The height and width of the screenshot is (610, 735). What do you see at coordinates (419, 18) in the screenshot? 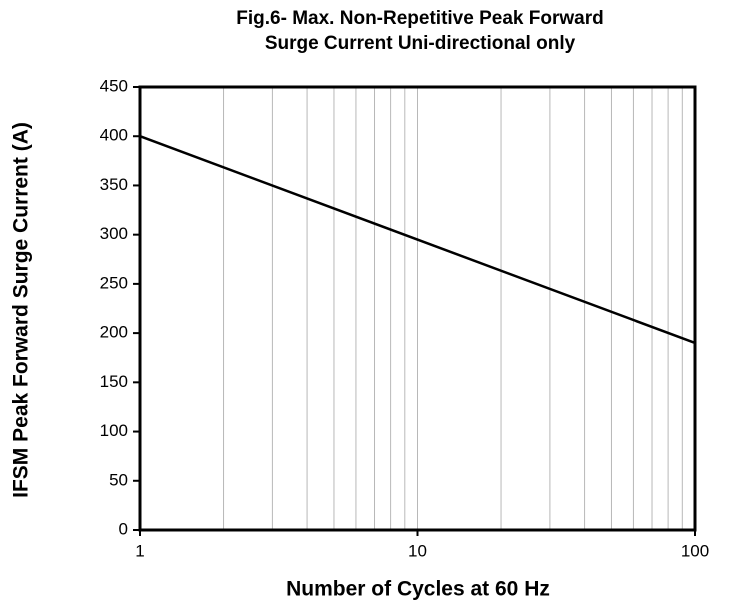
I see `chart-title: Fig.6- Max. Non-Repetitive Peak Forward` at bounding box center [419, 18].